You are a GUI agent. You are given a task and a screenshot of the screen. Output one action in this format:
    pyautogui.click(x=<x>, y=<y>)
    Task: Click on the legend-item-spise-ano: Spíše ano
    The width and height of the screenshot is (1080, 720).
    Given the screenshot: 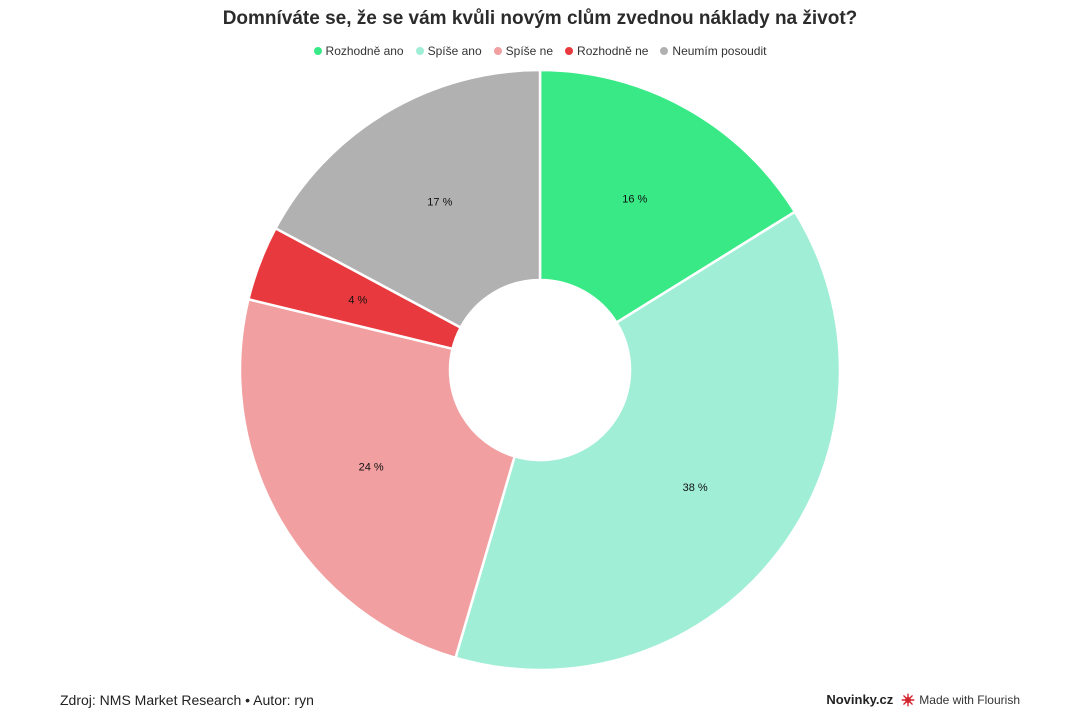 What is the action you would take?
    pyautogui.click(x=448, y=51)
    